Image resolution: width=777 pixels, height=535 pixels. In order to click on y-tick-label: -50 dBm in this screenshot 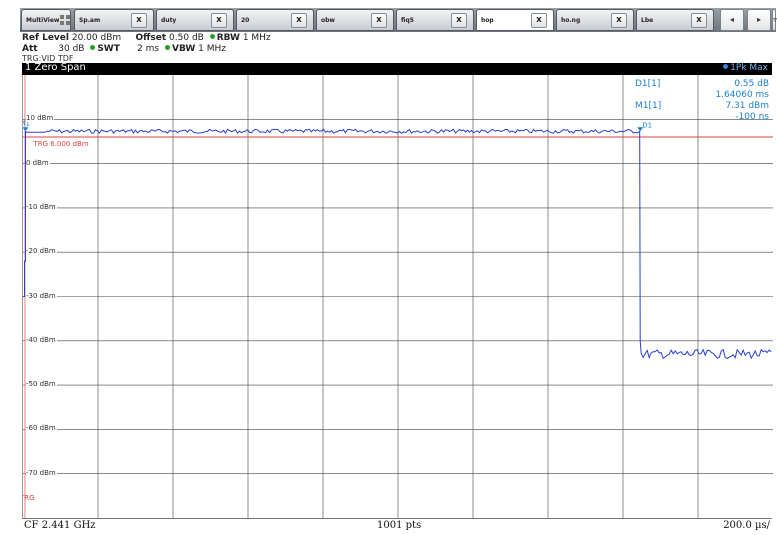, I will do `click(41, 384)`.